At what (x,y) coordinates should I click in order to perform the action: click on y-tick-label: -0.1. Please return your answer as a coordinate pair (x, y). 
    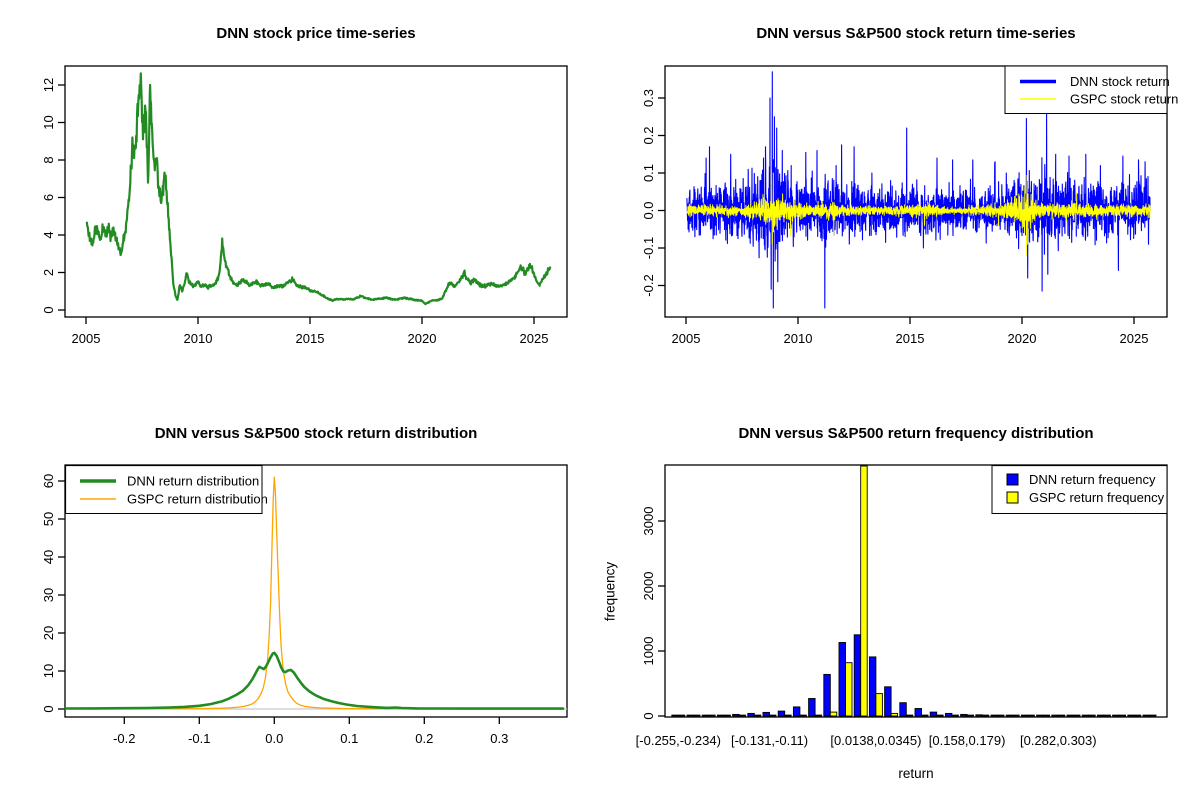
    Looking at the image, I should click on (648, 248).